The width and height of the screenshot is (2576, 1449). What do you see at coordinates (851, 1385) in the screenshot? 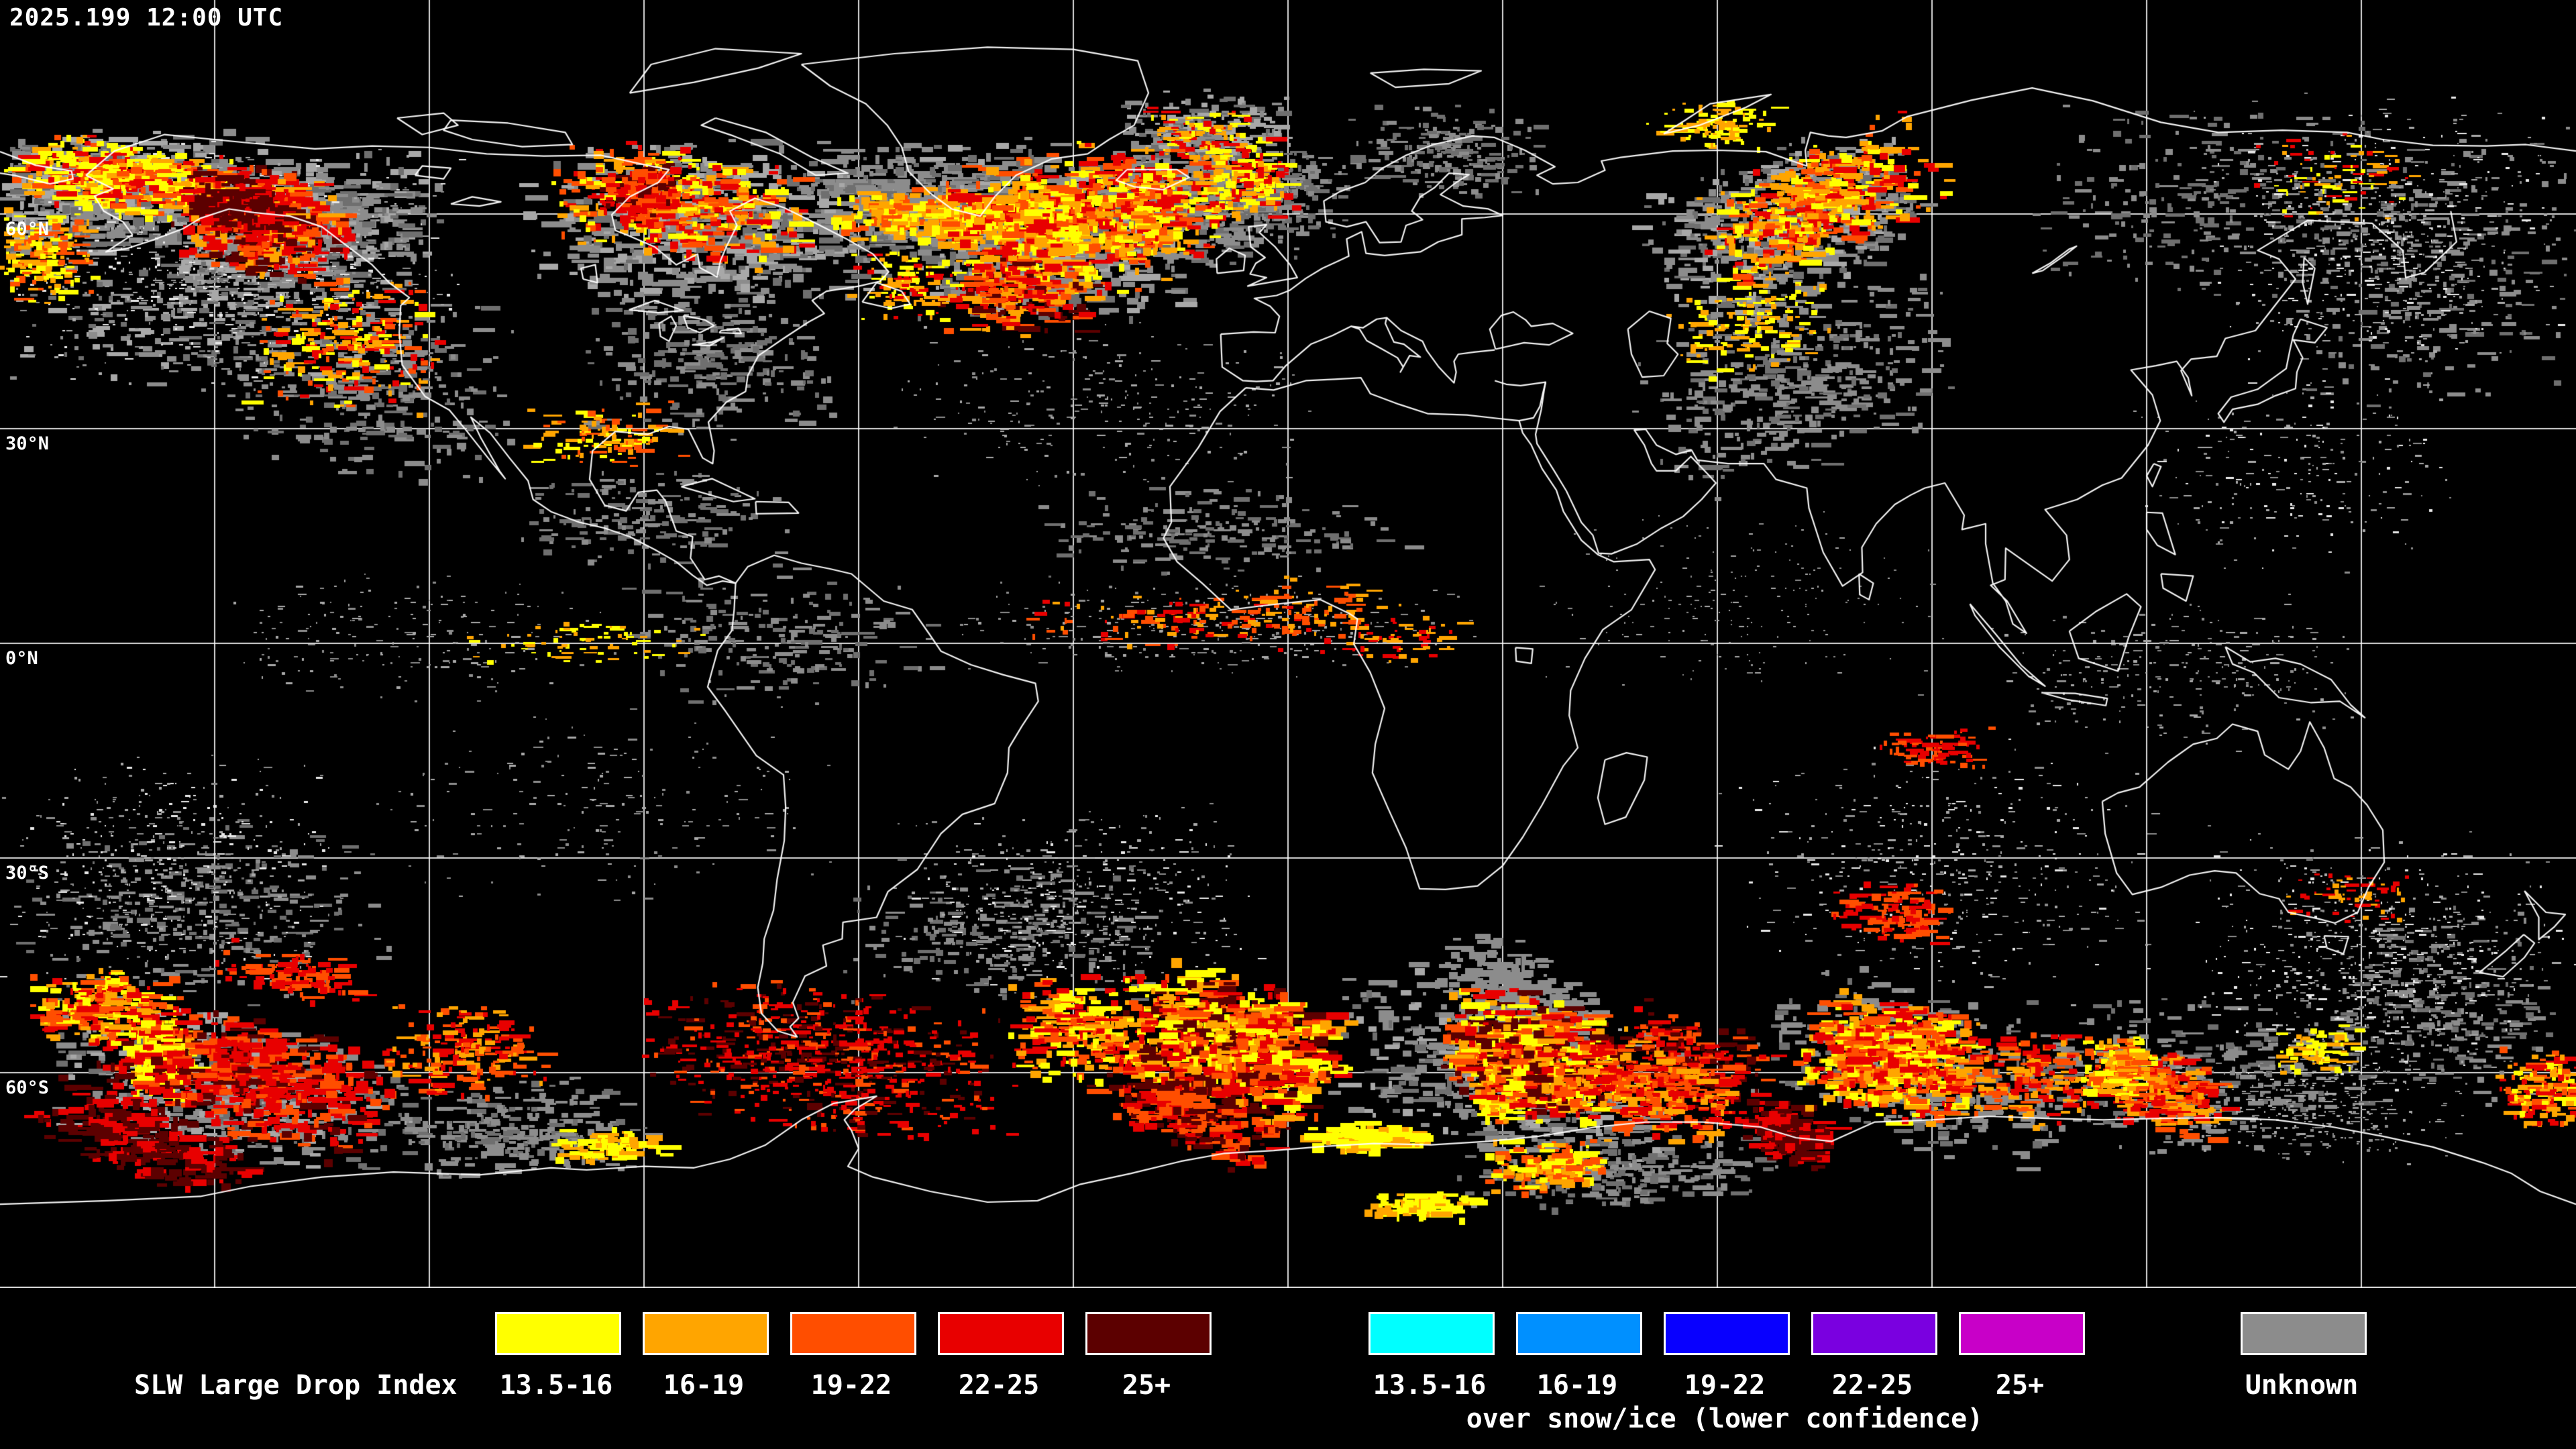
I see `legend-label-19-22: 19-22` at bounding box center [851, 1385].